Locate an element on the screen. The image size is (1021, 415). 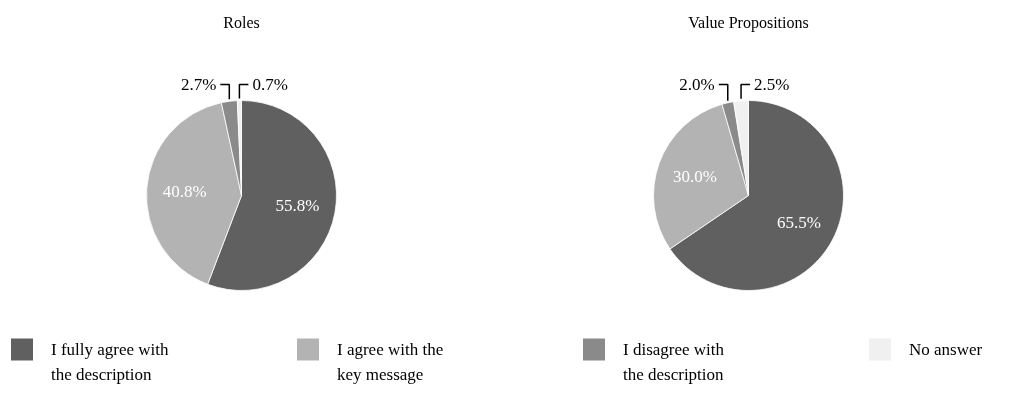
legend-label: I agree with the key message is located at coordinates (390, 362).